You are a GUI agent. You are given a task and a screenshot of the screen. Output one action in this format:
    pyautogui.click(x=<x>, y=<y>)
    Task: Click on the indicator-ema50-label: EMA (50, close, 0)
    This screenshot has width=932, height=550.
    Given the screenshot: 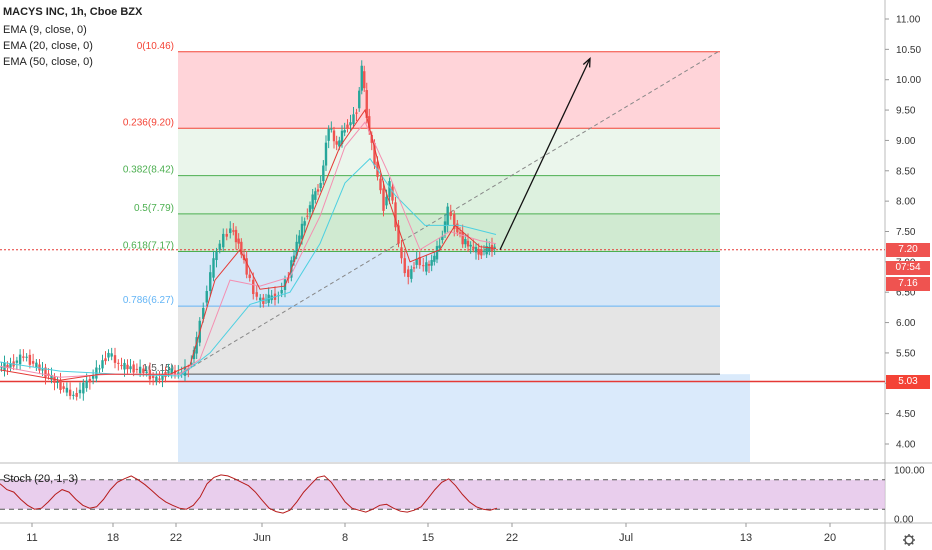 What is the action you would take?
    pyautogui.click(x=48, y=62)
    